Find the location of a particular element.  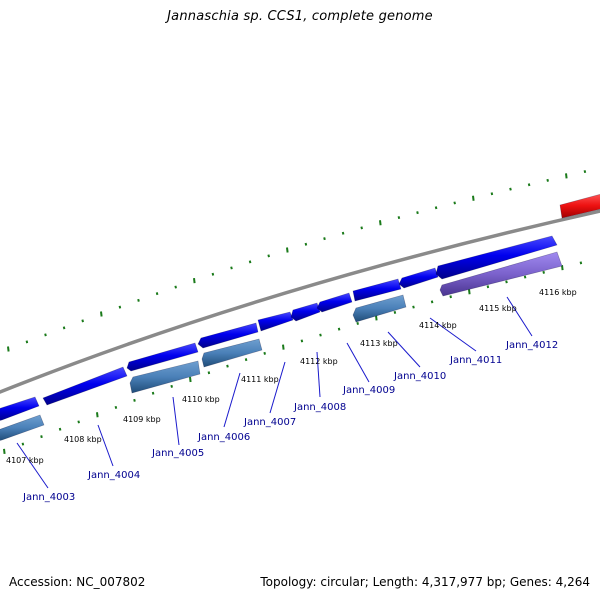

scale-label: 4115 kbp is located at coordinates (498, 308).